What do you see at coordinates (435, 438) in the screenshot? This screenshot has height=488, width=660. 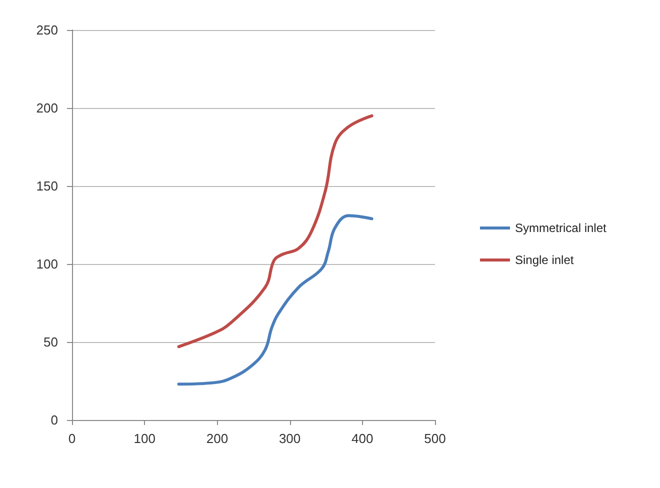 I see `x-tick-label: 500` at bounding box center [435, 438].